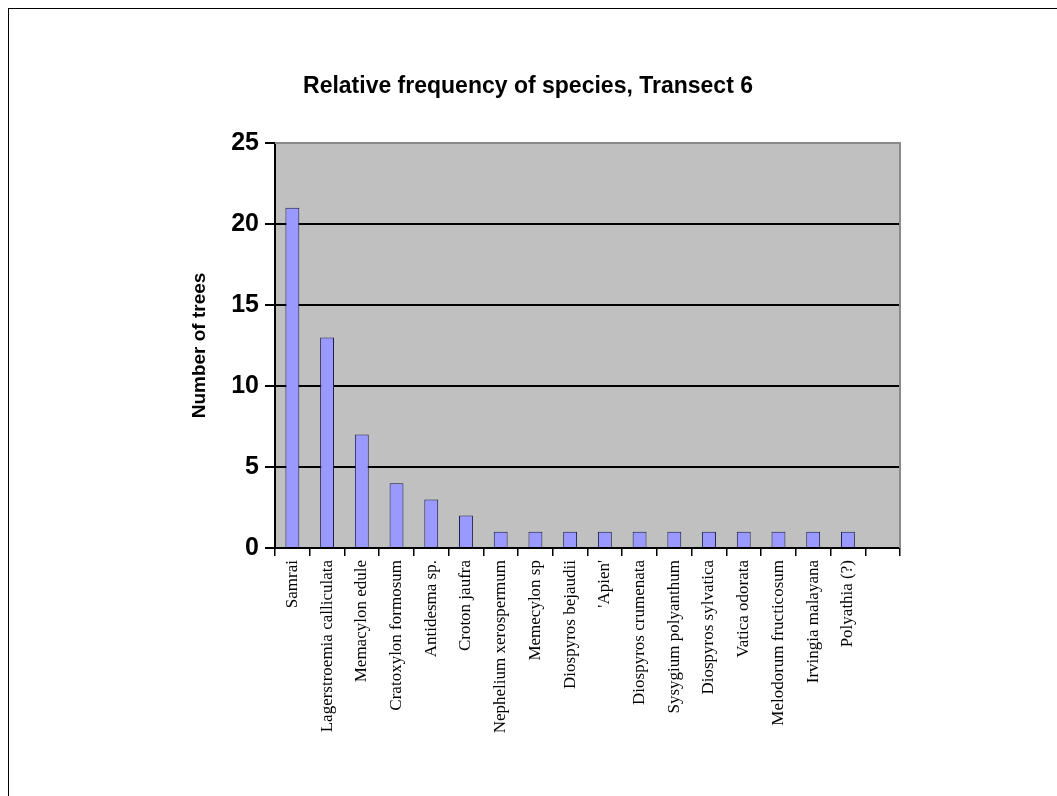 The width and height of the screenshot is (1057, 796). I want to click on x-tick-label: Memecylon sp, so click(534, 610).